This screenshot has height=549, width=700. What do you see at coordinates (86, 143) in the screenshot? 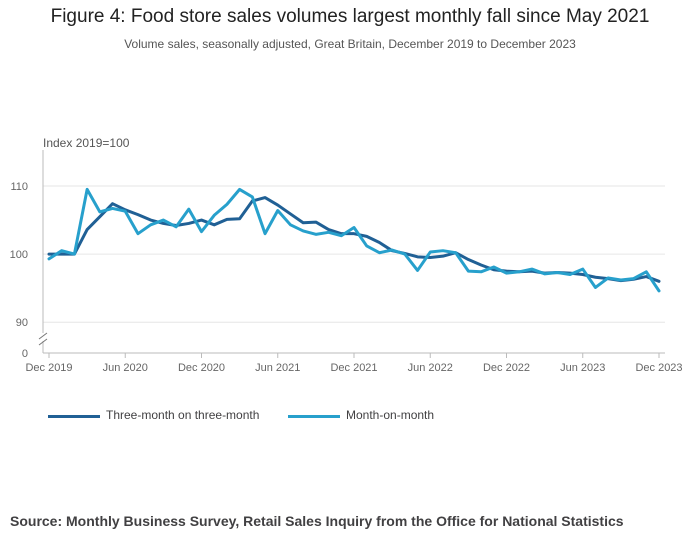
I see `y-axis-title: Index 2019=100` at bounding box center [86, 143].